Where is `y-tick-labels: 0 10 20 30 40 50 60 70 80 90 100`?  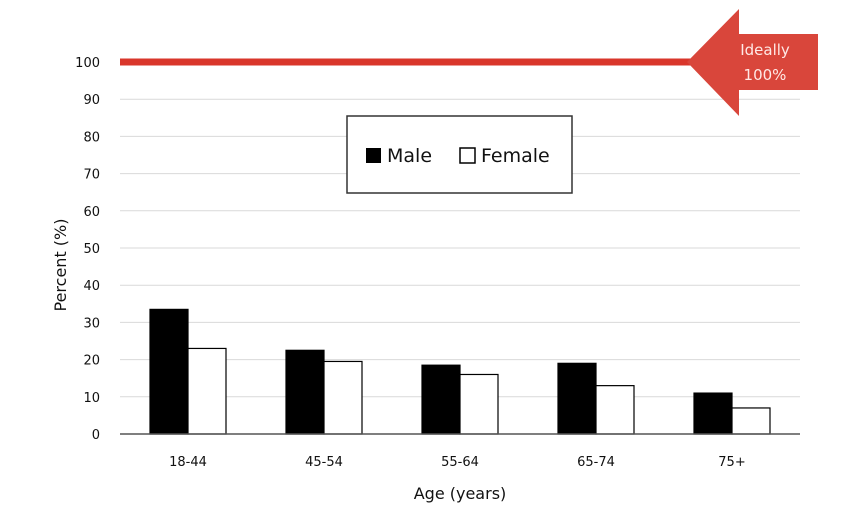 y-tick-labels: 0 10 20 30 40 50 60 70 80 90 100 is located at coordinates (87, 249).